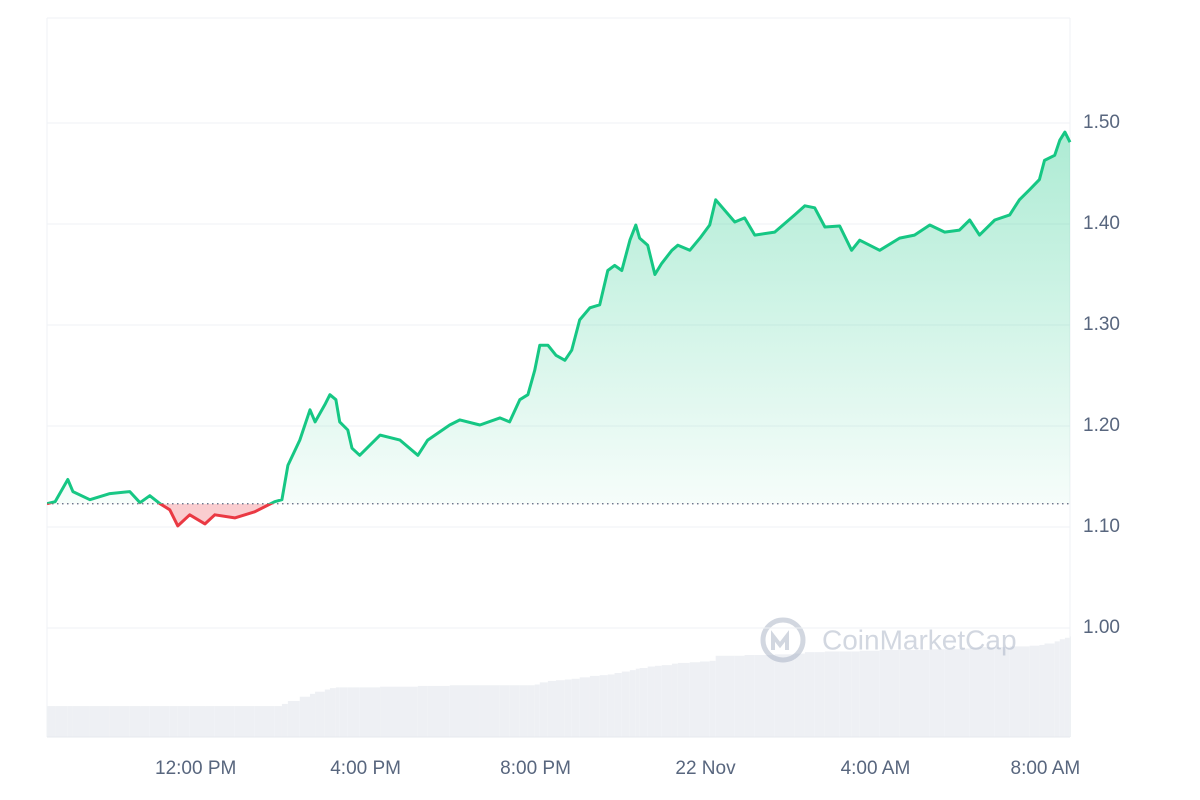  I want to click on x-tick-label: 4:00 AM, so click(876, 768).